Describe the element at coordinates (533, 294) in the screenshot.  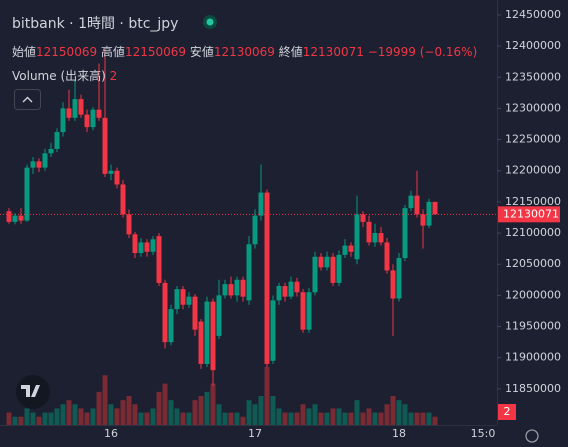
I see `y-tick-label: 12000000` at that location.